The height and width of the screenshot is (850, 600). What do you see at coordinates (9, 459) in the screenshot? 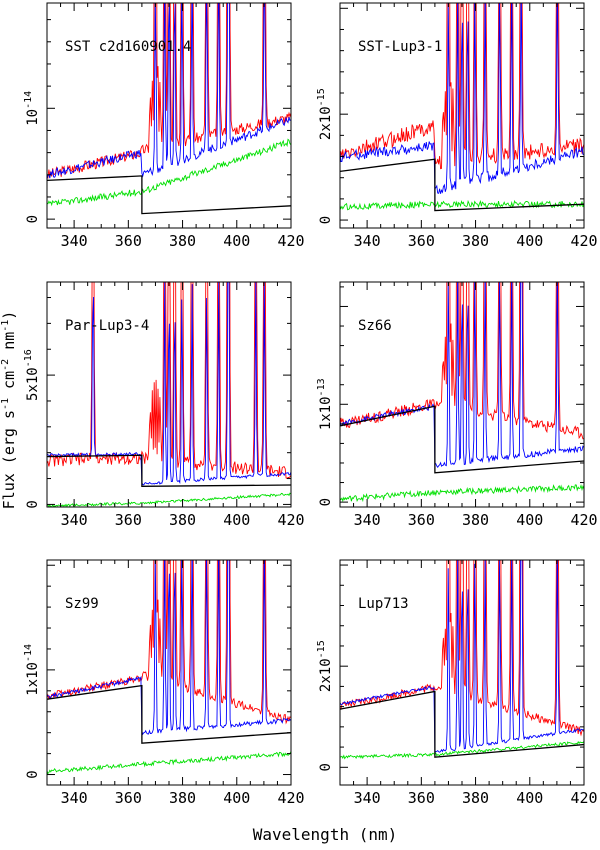
I see `ylabel-part: Flux (erg s` at bounding box center [9, 459].